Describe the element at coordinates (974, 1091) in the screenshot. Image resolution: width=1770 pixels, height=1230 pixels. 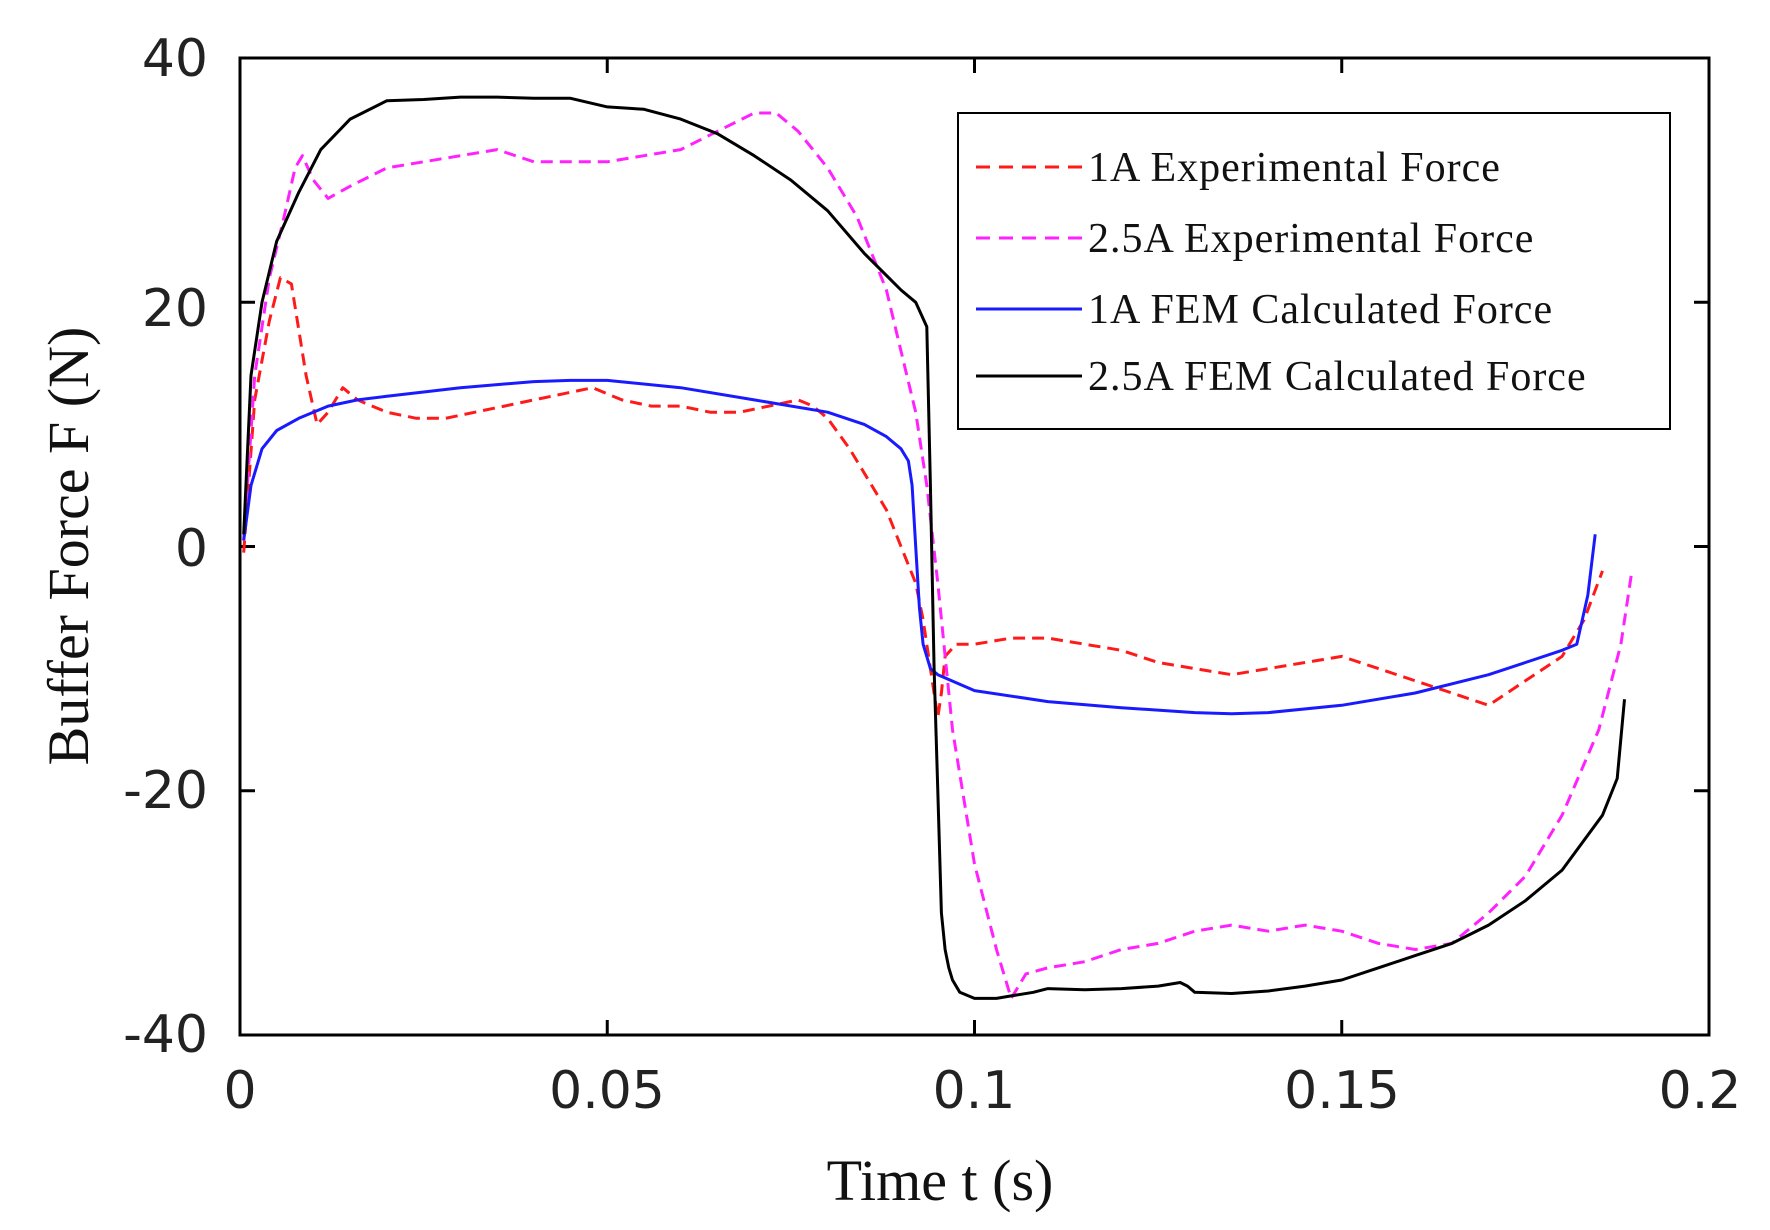
I see `x-tick-label: 0.1` at that location.